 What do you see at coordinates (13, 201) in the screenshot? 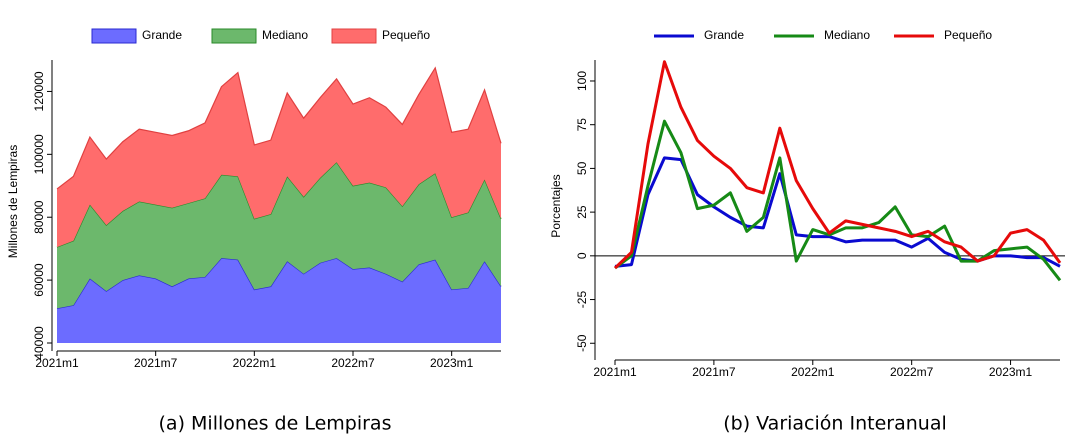
I see `y-axis-label: Millones de Lempiras` at bounding box center [13, 201].